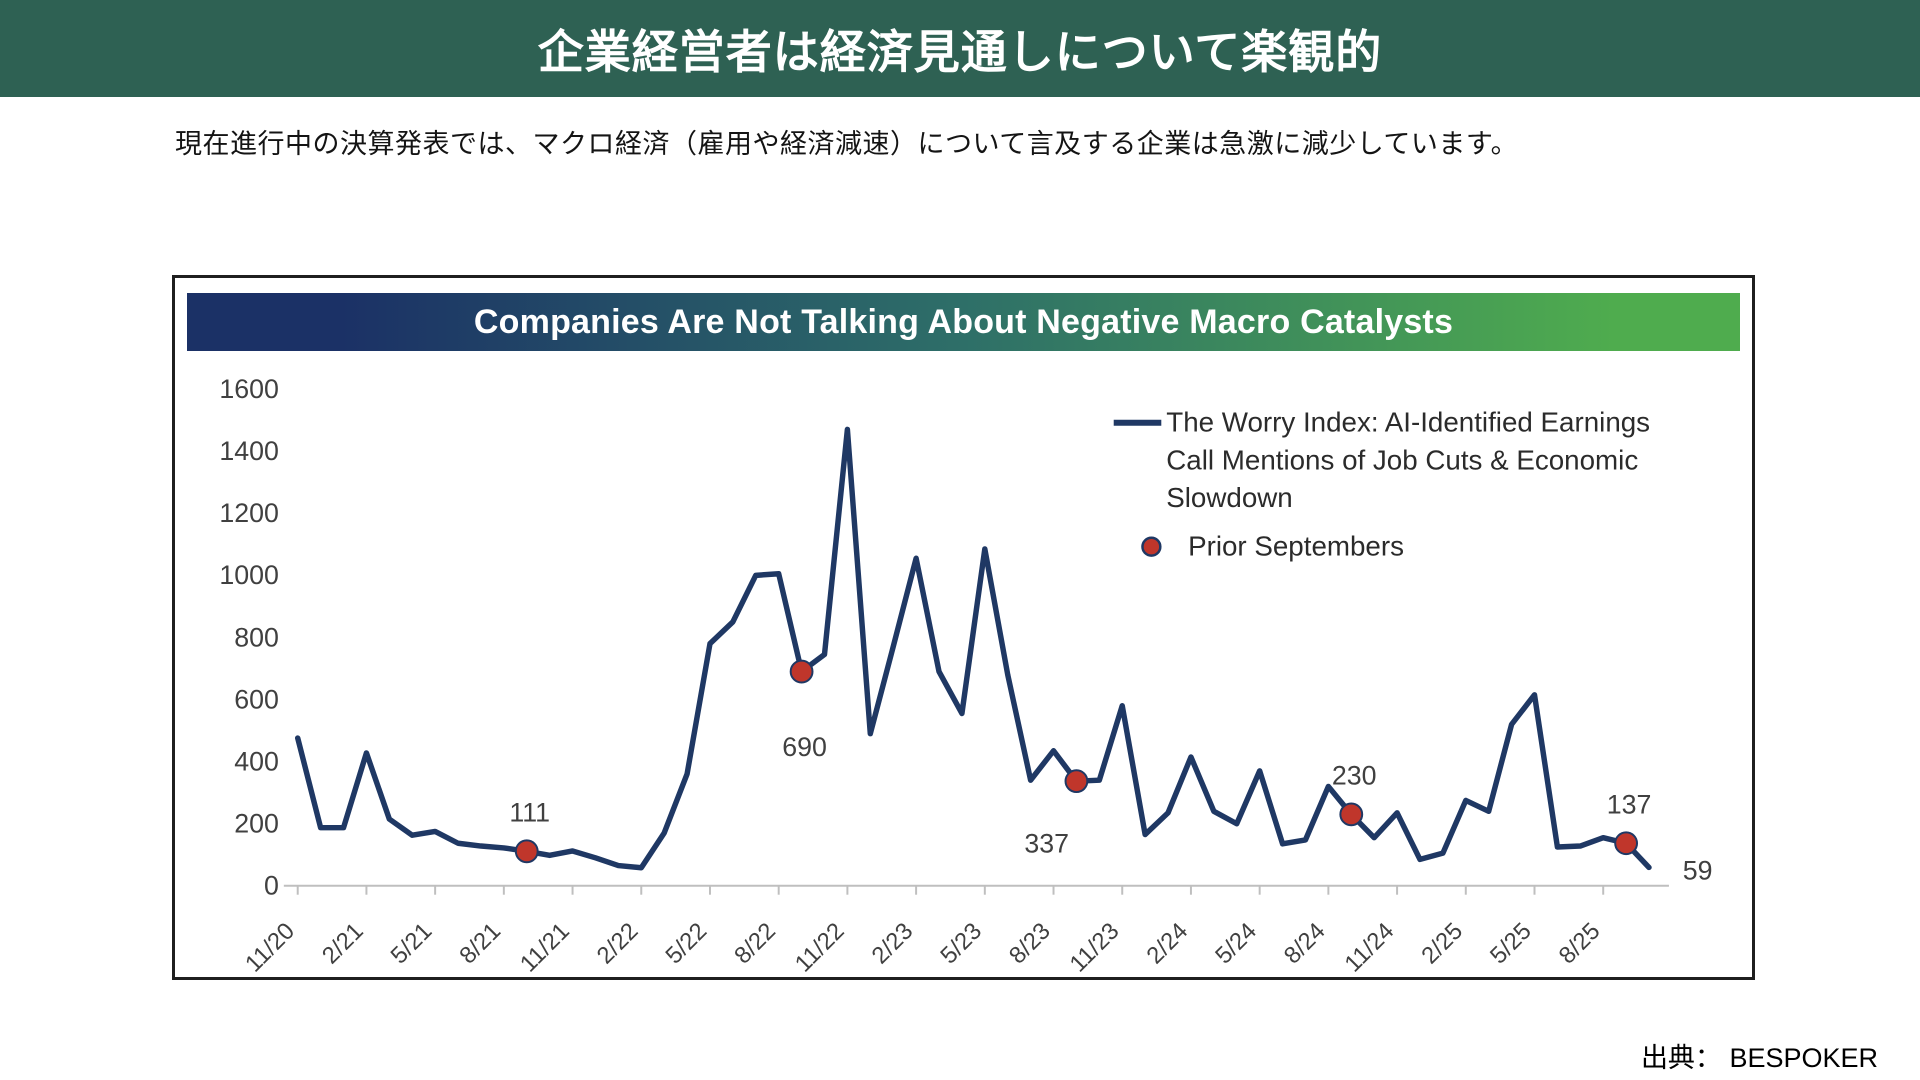 The width and height of the screenshot is (1920, 1080). I want to click on x-tick-label: 8/25, so click(1580, 944).